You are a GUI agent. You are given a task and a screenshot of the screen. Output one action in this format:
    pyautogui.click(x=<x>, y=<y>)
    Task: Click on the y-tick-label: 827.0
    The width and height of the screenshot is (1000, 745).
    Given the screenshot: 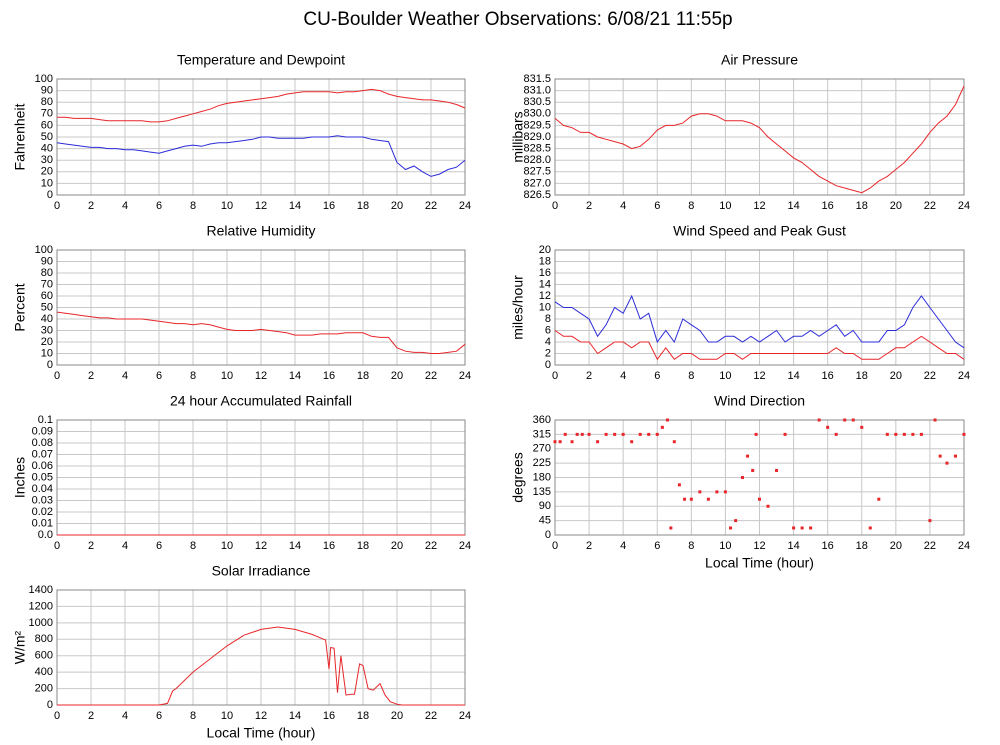 What is the action you would take?
    pyautogui.click(x=537, y=183)
    